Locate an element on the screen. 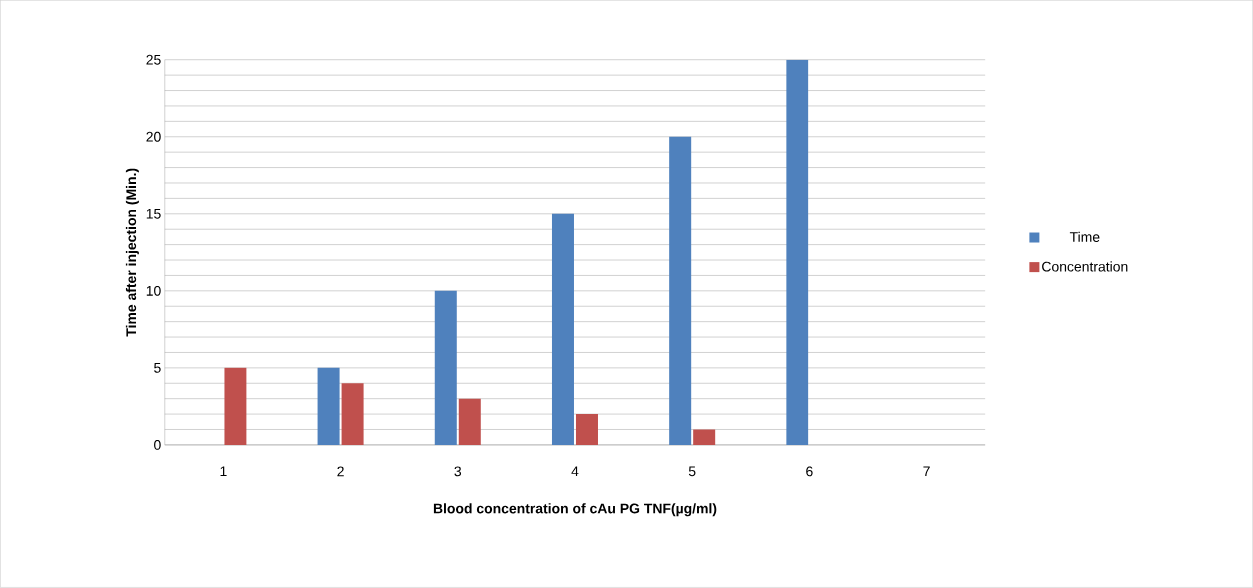 The image size is (1253, 588). y-tick-label: 25 is located at coordinates (153, 59).